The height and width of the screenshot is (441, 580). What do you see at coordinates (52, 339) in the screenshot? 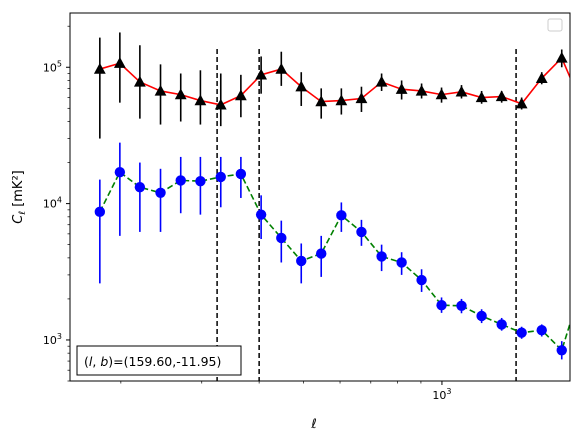
I see `y-tick-label: 10³` at bounding box center [52, 339].